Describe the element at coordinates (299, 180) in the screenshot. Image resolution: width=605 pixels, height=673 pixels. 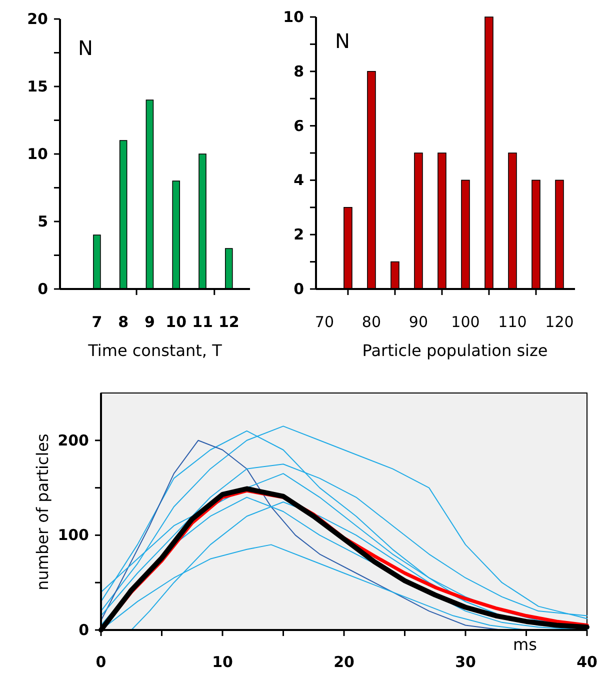
I see `y-tick-label: 4` at that location.